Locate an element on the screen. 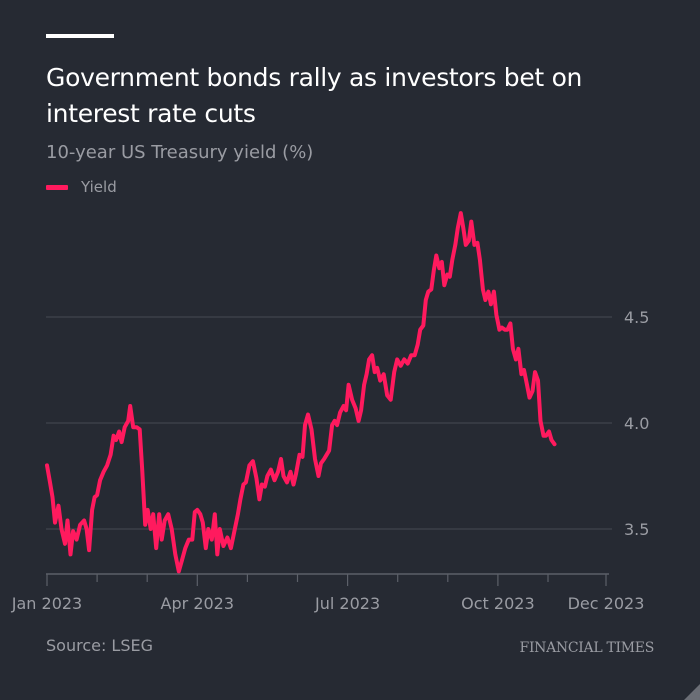 Image resolution: width=700 pixels, height=700 pixels. y-axis: 3.5 4.0 4.5 is located at coordinates (636, 423).